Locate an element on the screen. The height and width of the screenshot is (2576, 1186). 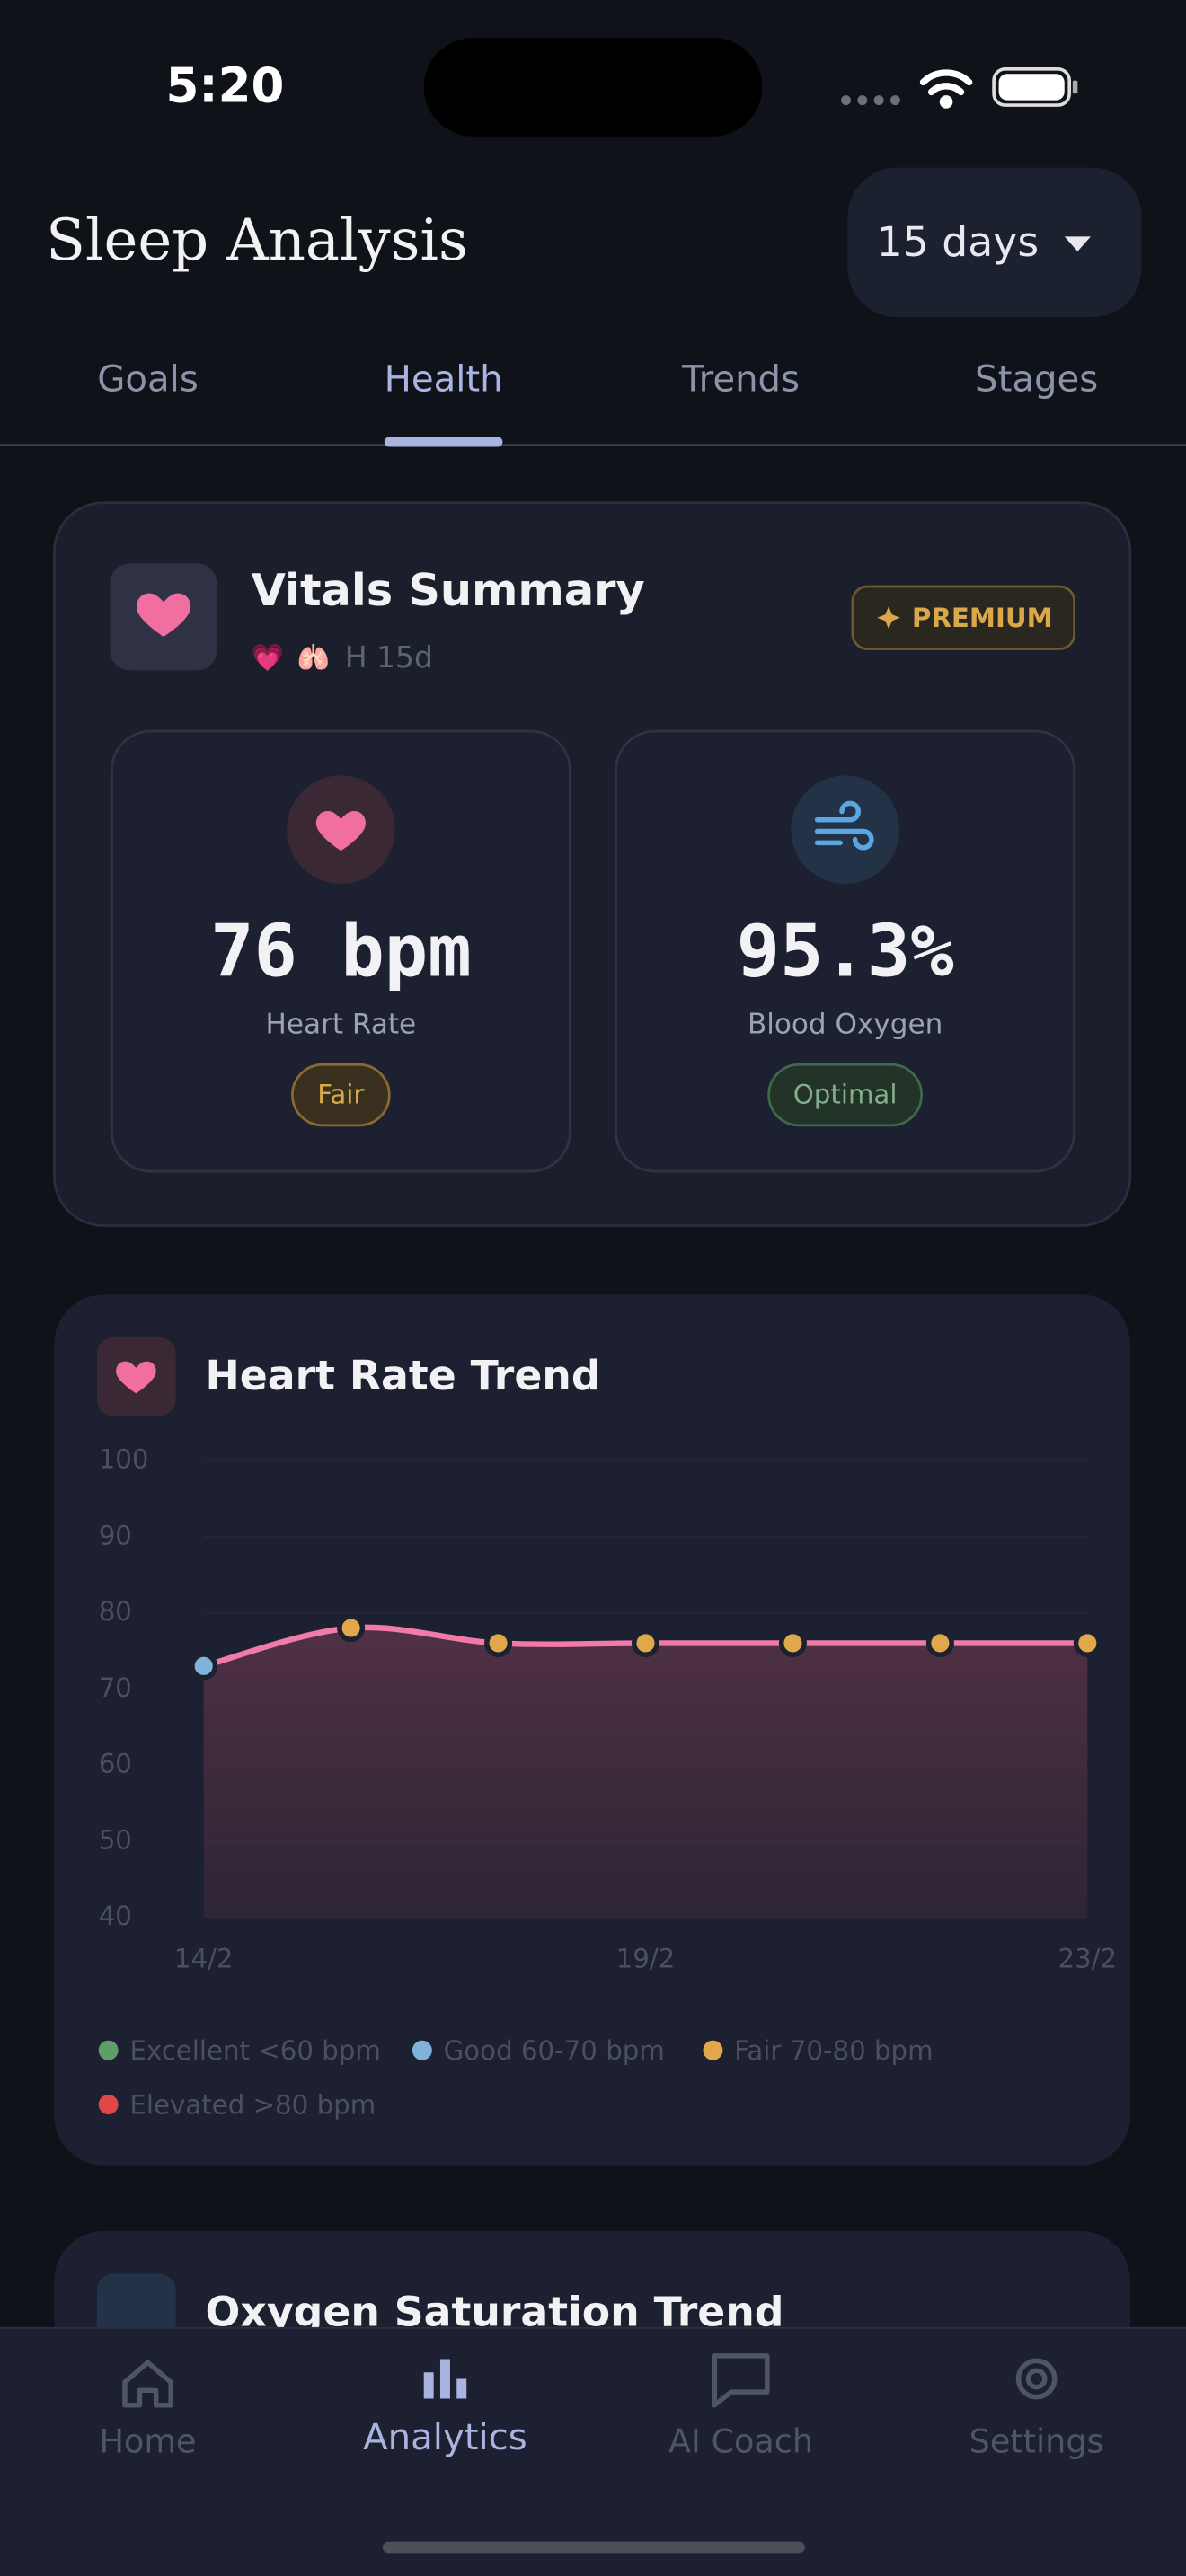
range-dropdown: 15 days is located at coordinates (994, 242).